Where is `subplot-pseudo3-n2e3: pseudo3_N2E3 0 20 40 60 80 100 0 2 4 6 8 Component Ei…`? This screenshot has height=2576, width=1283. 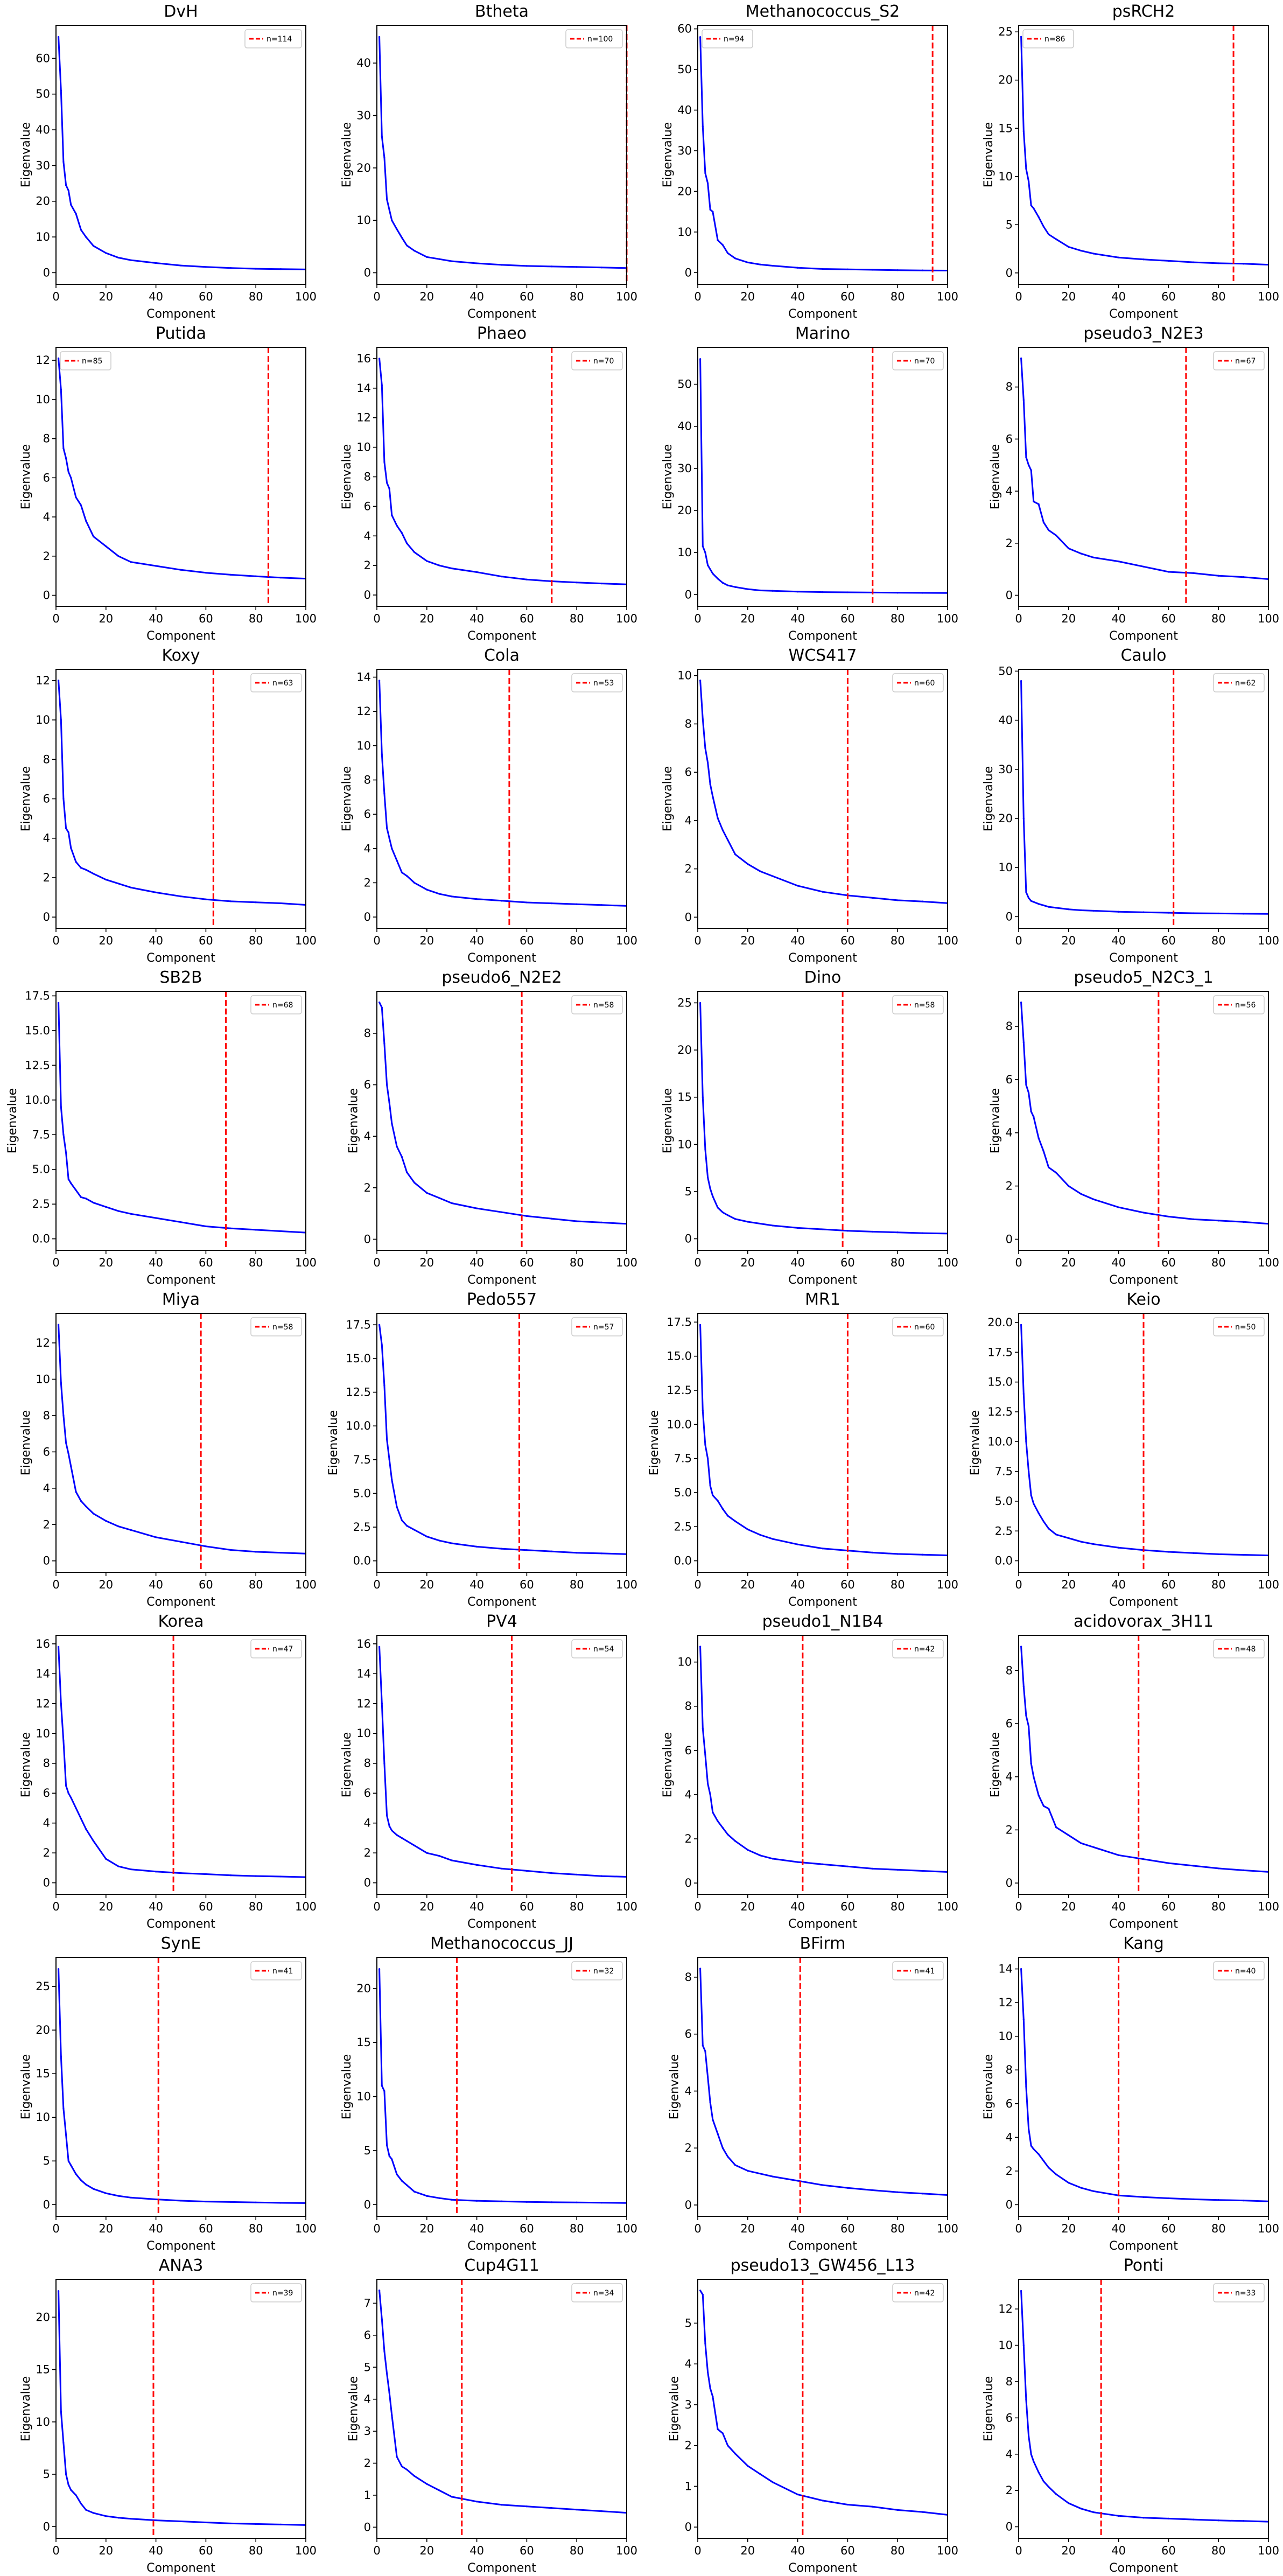 subplot-pseudo3-n2e3: pseudo3_N2E3 0 20 40 60 80 100 0 2 4 6 8 Component Ei… is located at coordinates (1134, 483).